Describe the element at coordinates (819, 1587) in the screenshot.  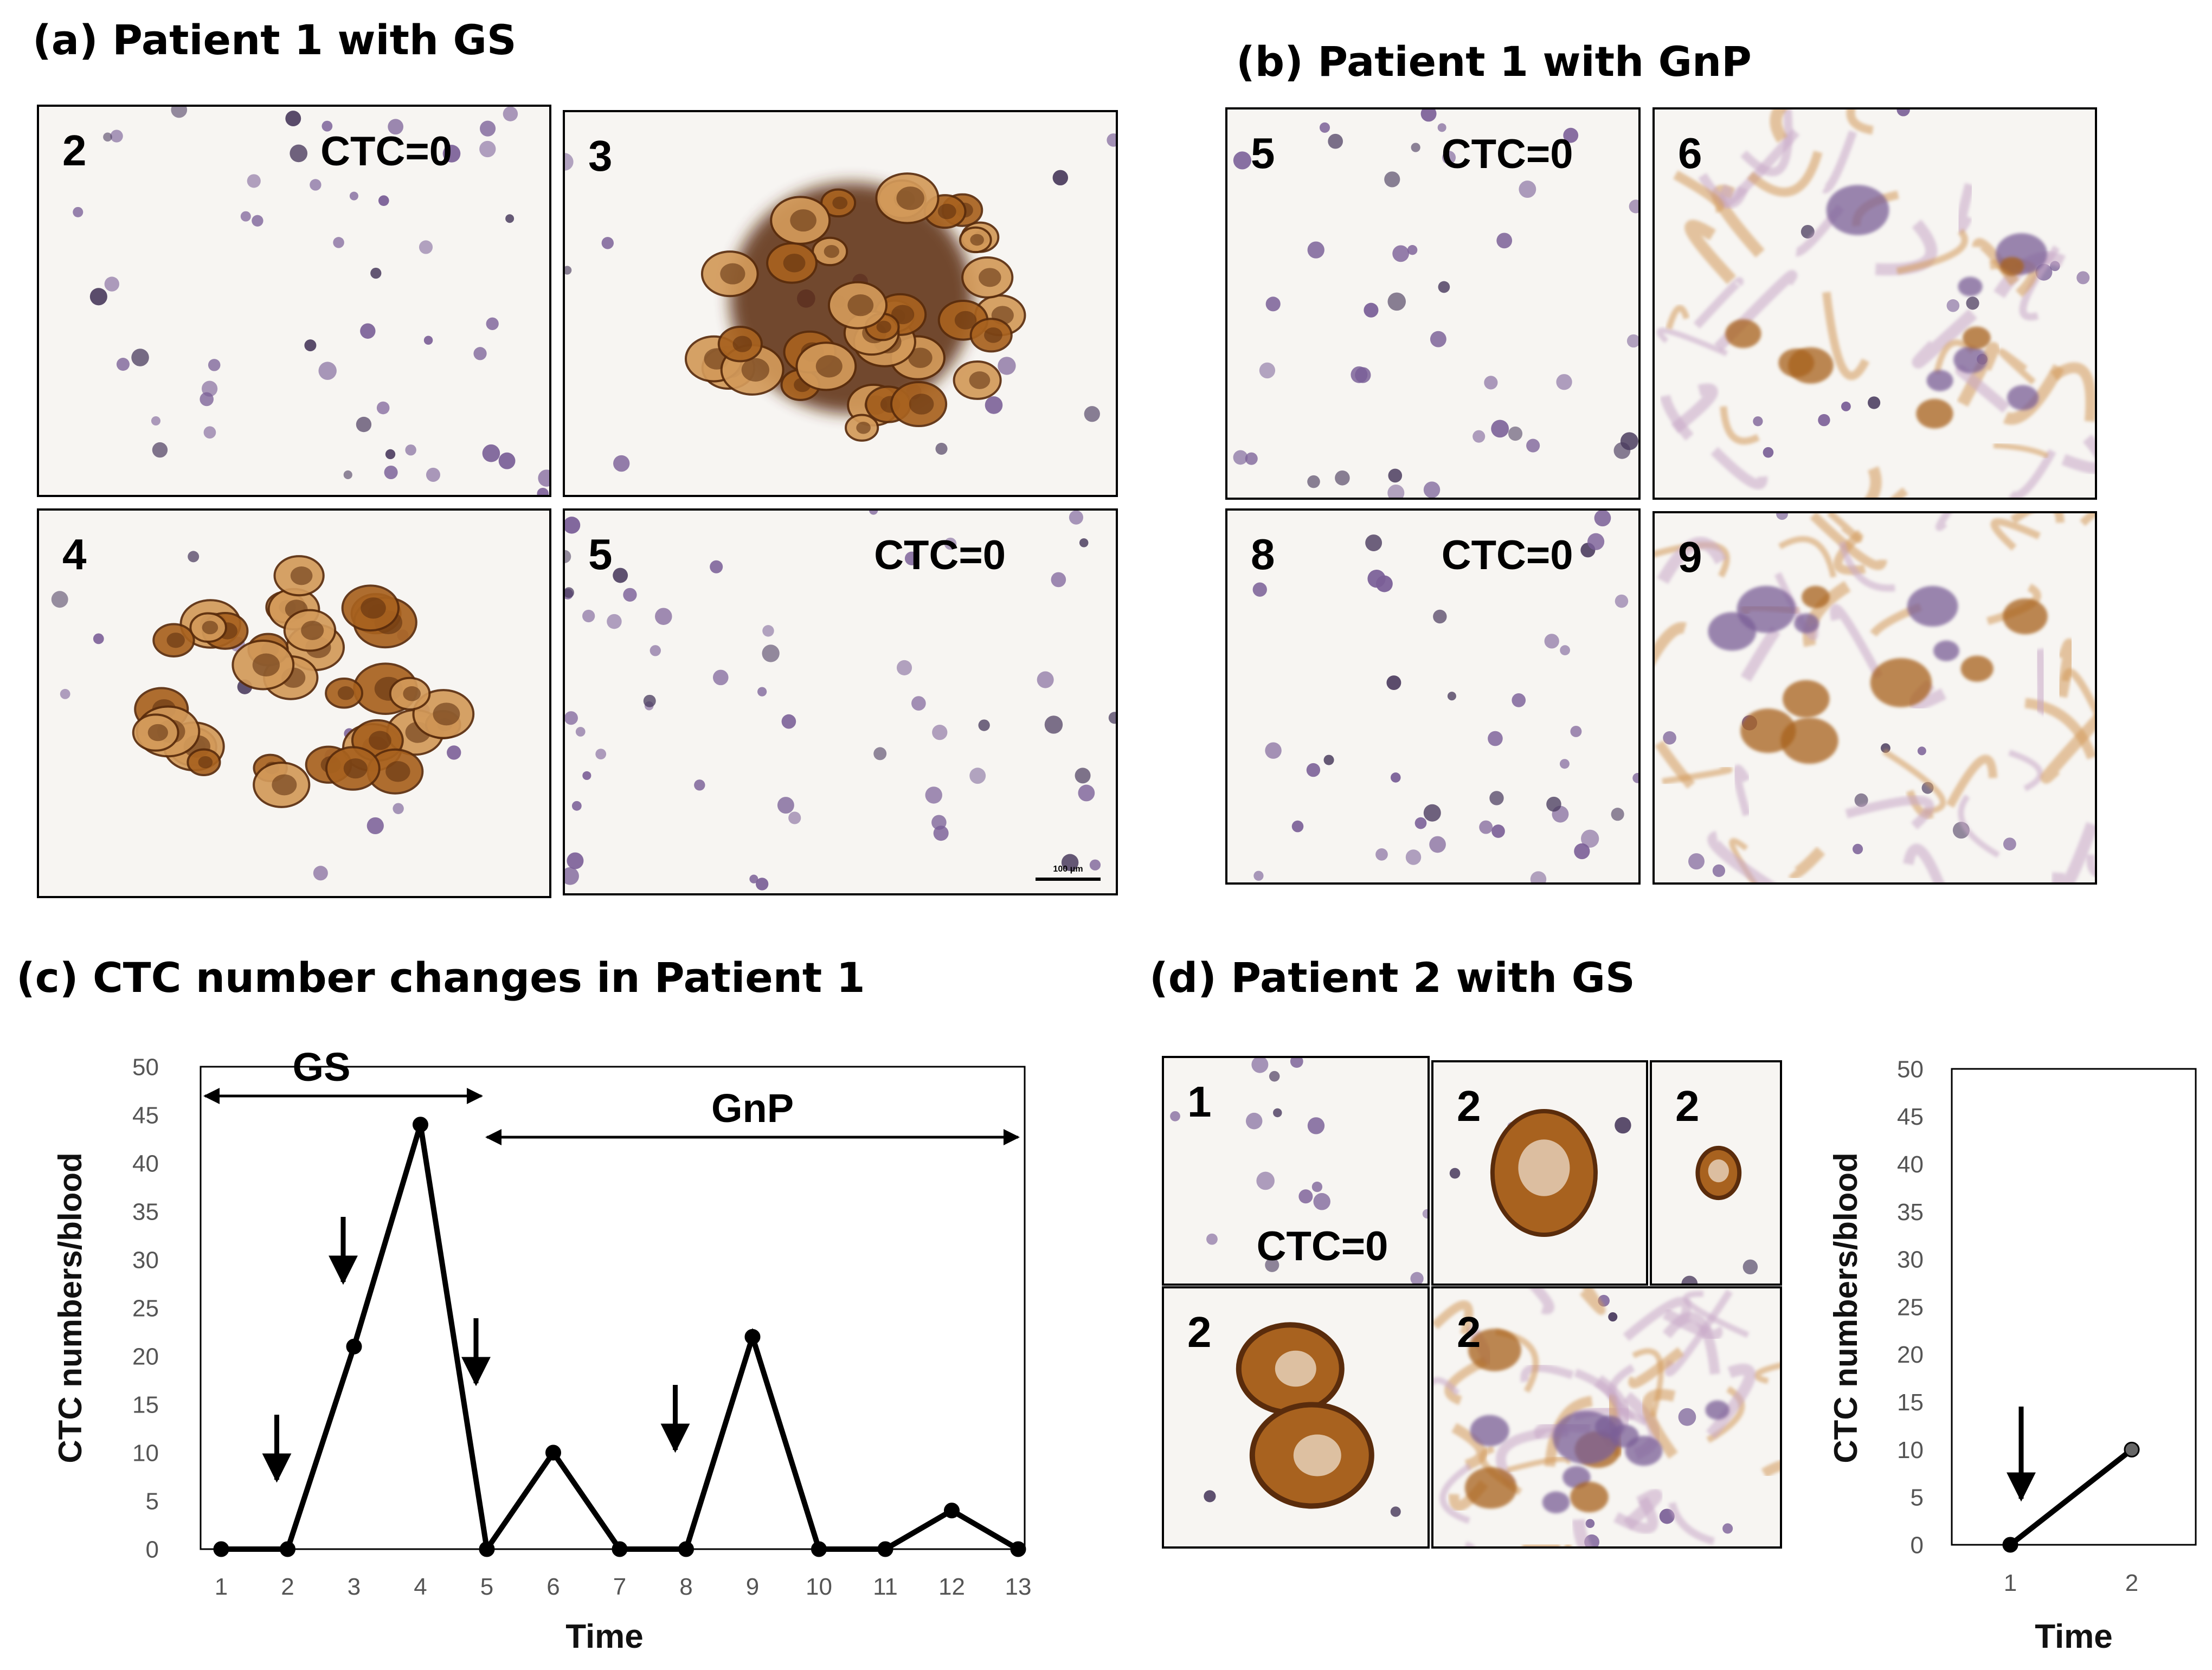
I see `chart-c-x-tick-label: 10` at that location.